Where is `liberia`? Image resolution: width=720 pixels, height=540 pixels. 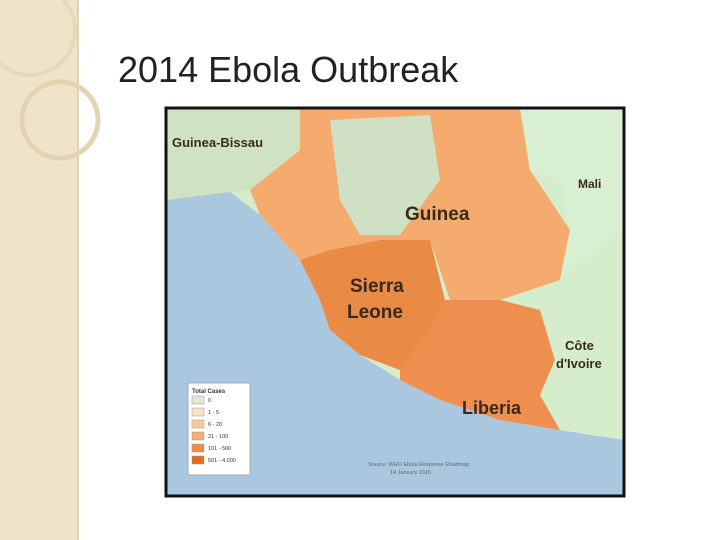 liberia is located at coordinates (480, 365).